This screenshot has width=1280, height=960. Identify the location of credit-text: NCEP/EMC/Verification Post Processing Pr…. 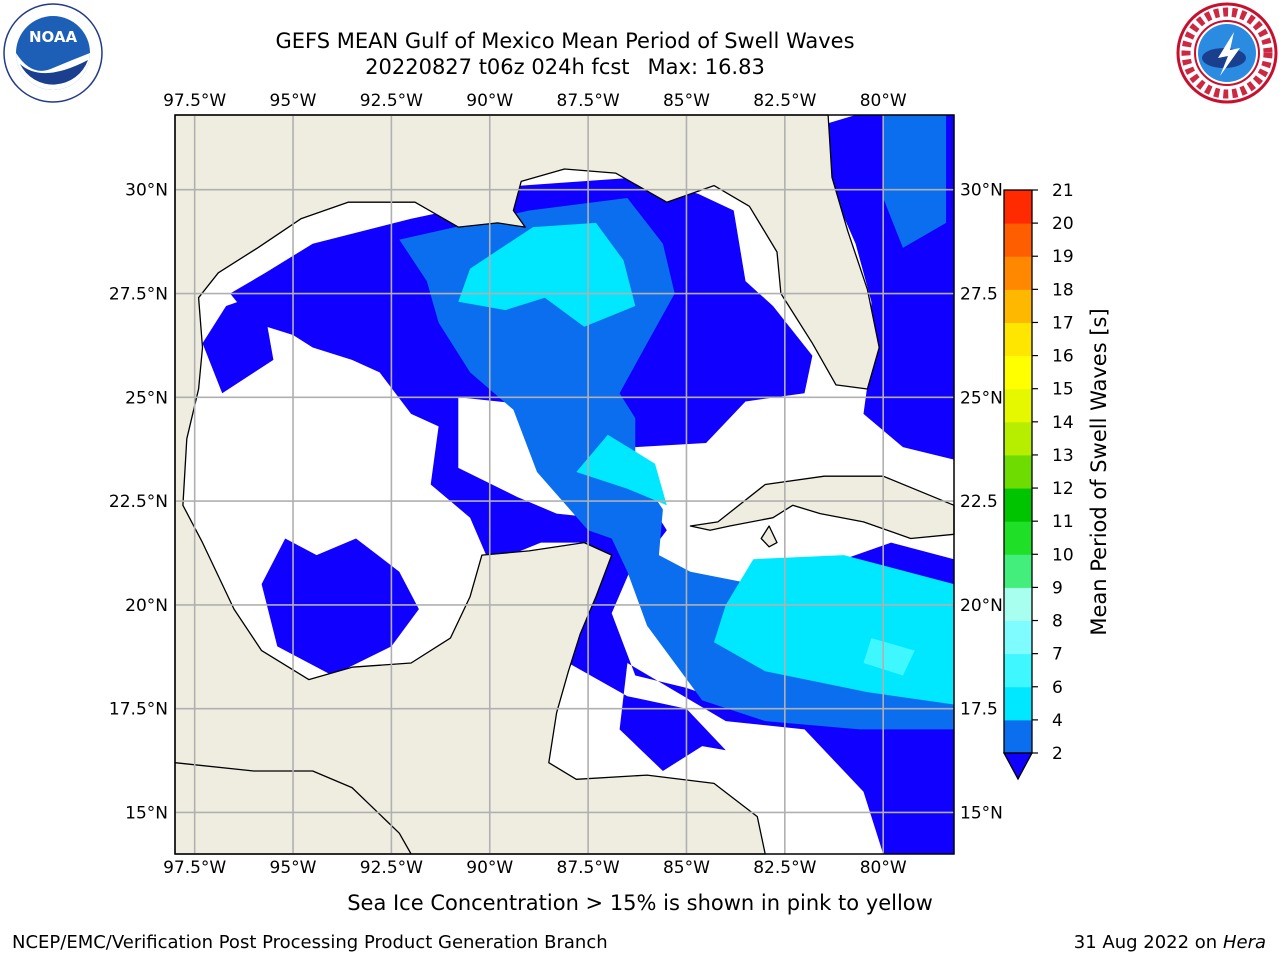
(310, 942).